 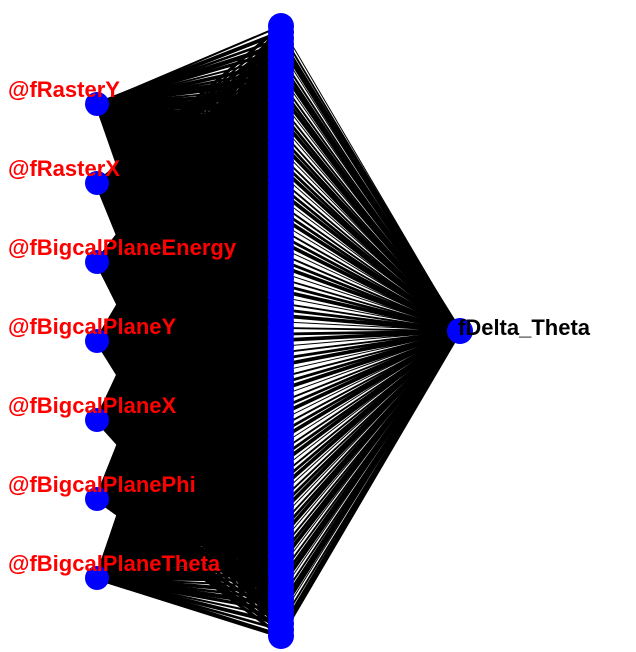 I want to click on input-label-bigcalplanetheta: @fBigcalPlaneTheta, so click(x=114, y=563).